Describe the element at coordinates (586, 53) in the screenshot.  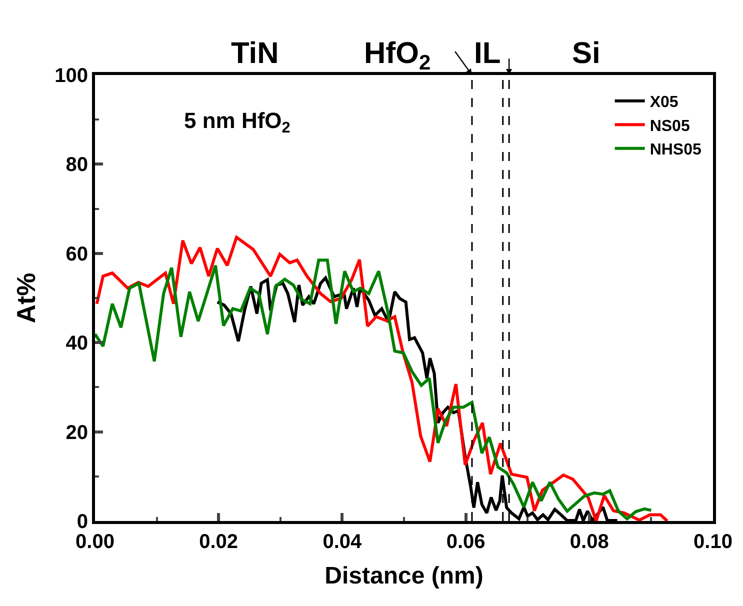
I see `text: Si` at that location.